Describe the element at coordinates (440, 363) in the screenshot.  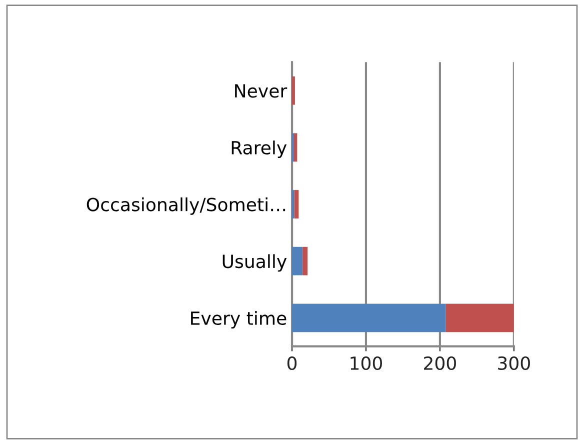
I see `x-tick-label: 200` at that location.